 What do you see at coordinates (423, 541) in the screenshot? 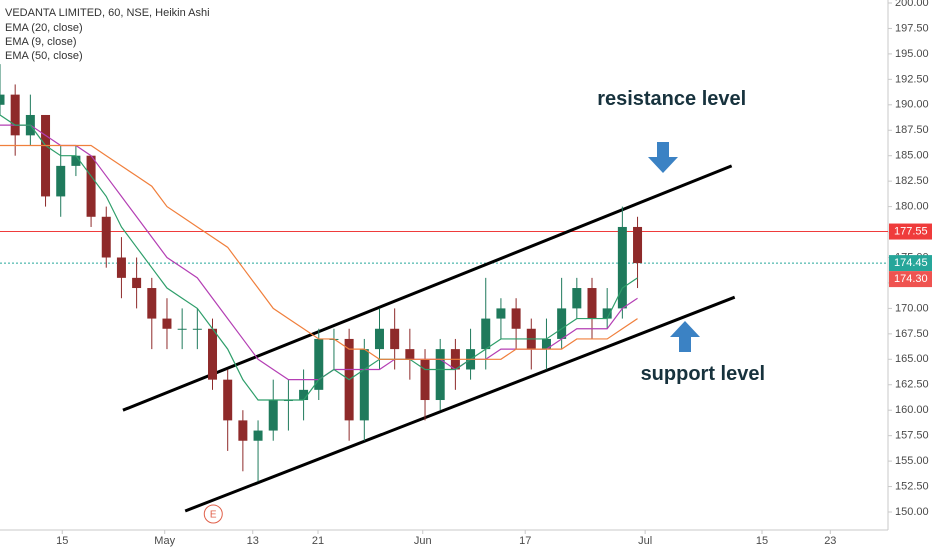
I see `x-tick-label: Jun` at bounding box center [423, 541].